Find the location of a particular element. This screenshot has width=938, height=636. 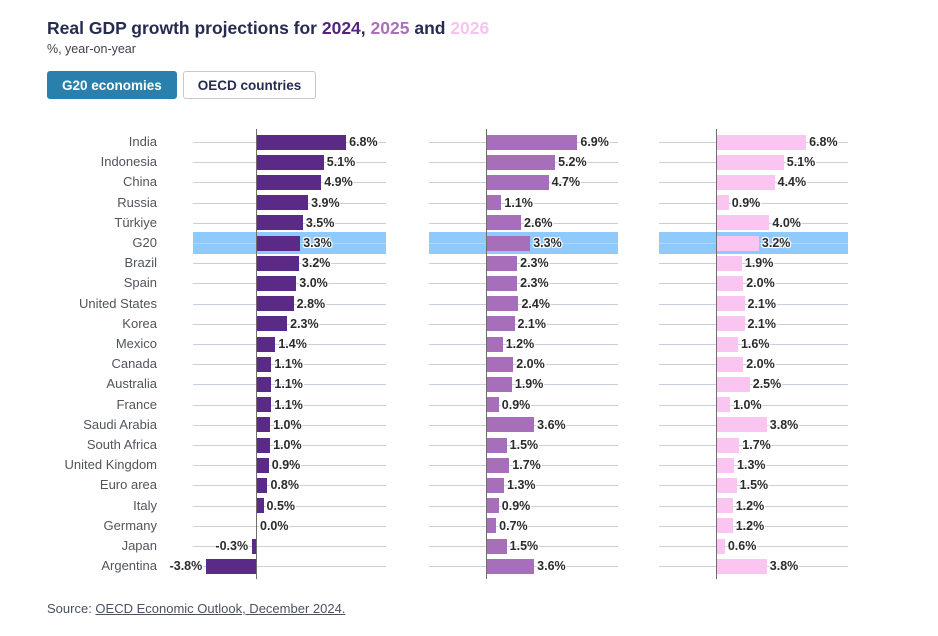

bar-2026-united-states is located at coordinates (731, 304).